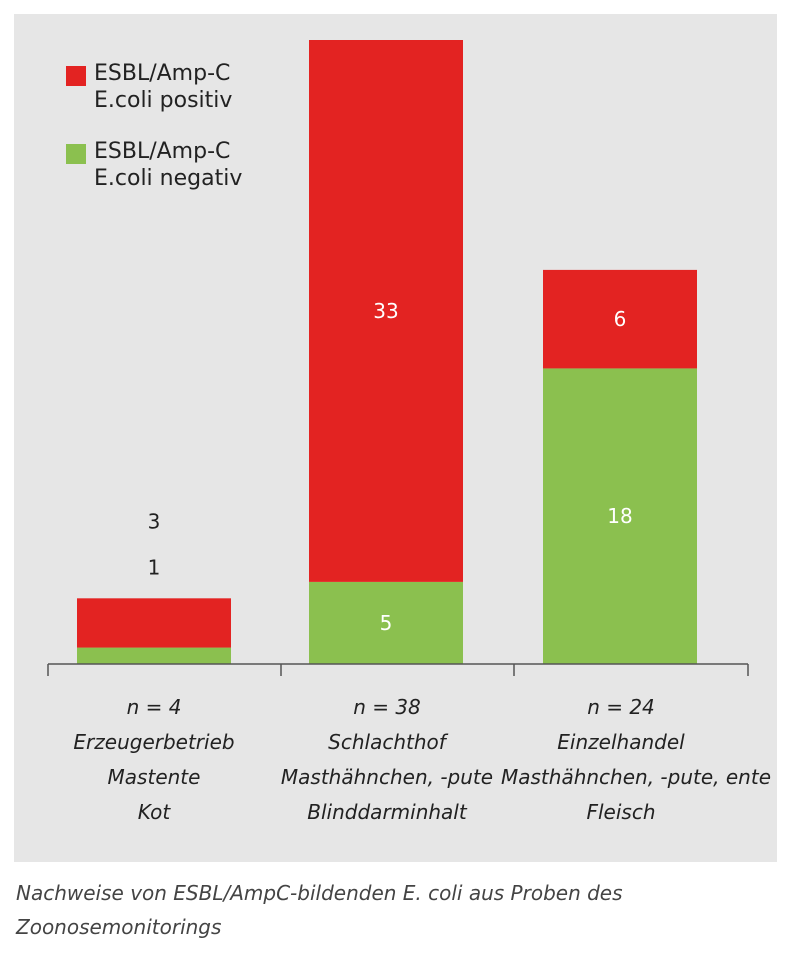 This screenshot has width=800, height=955. What do you see at coordinates (119, 927) in the screenshot?
I see `caption-line-2: Zoonosemonitorings` at bounding box center [119, 927].